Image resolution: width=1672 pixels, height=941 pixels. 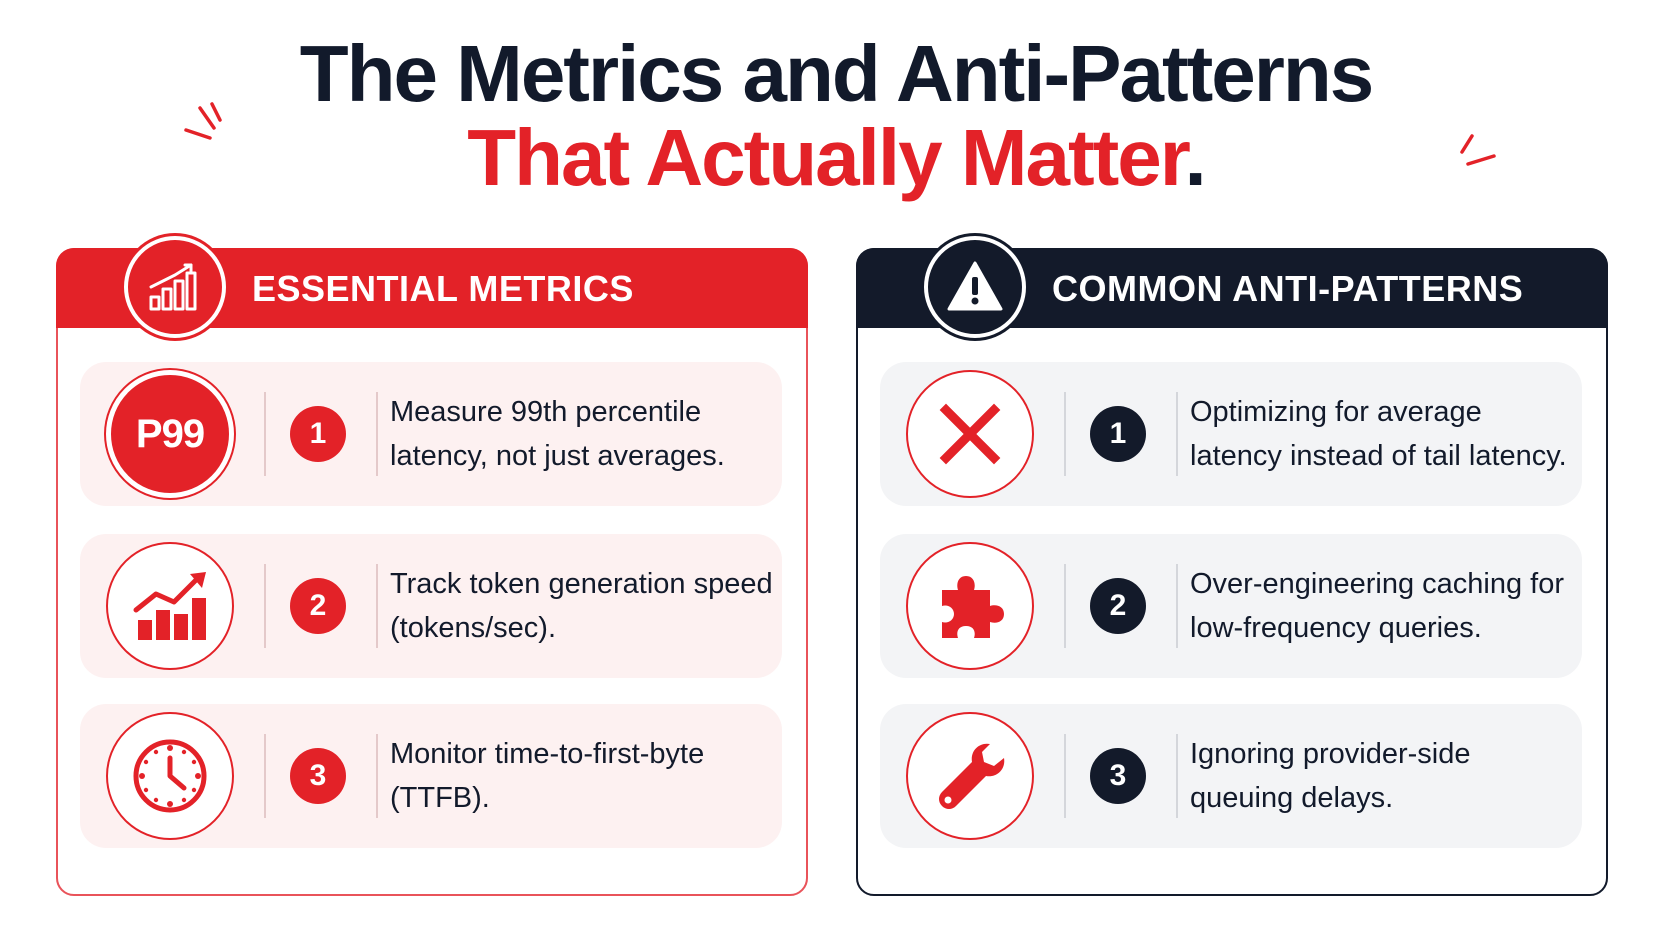 I want to click on puzzle-piece-icon, so click(x=970, y=606).